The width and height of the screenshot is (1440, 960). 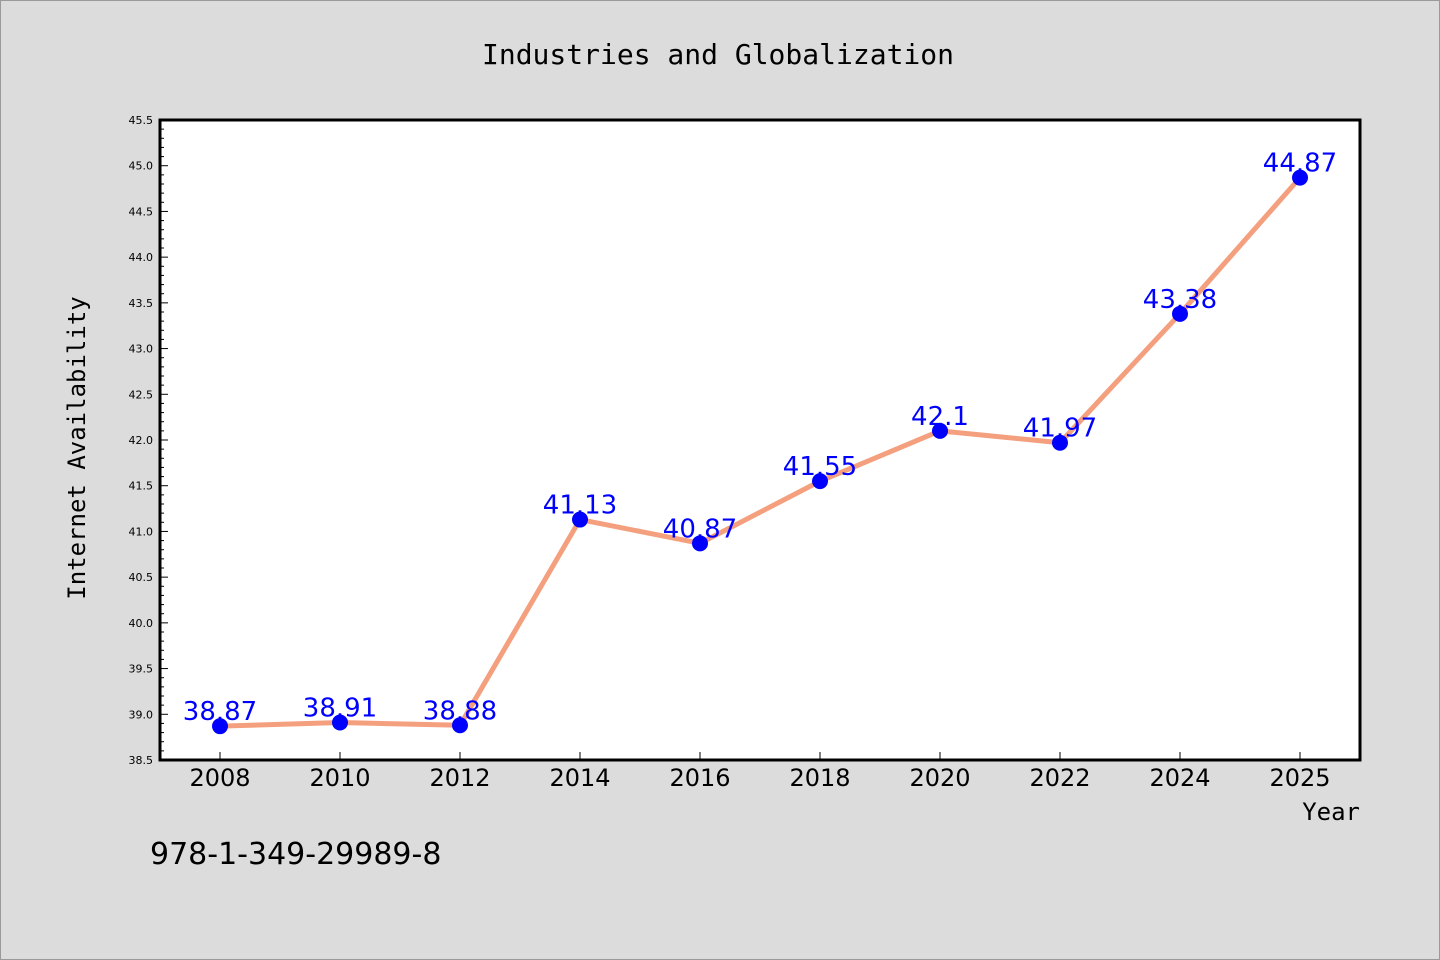 I want to click on x-tick-label: 2016, so click(x=699, y=778).